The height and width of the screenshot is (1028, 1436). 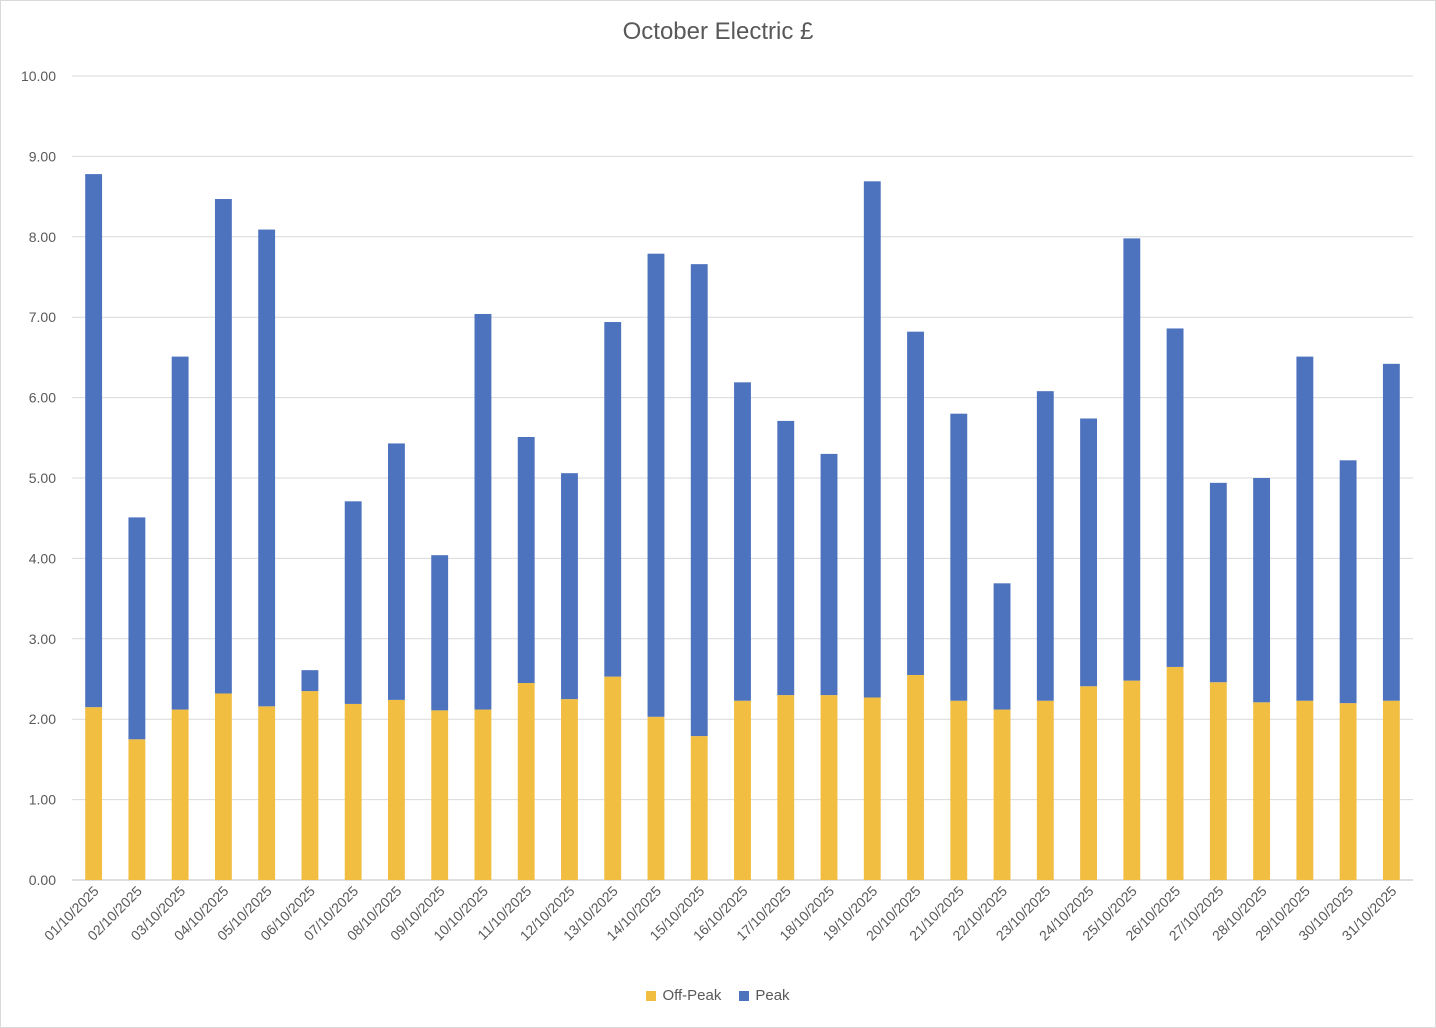 I want to click on legend-item-peak: Peak, so click(x=764, y=995).